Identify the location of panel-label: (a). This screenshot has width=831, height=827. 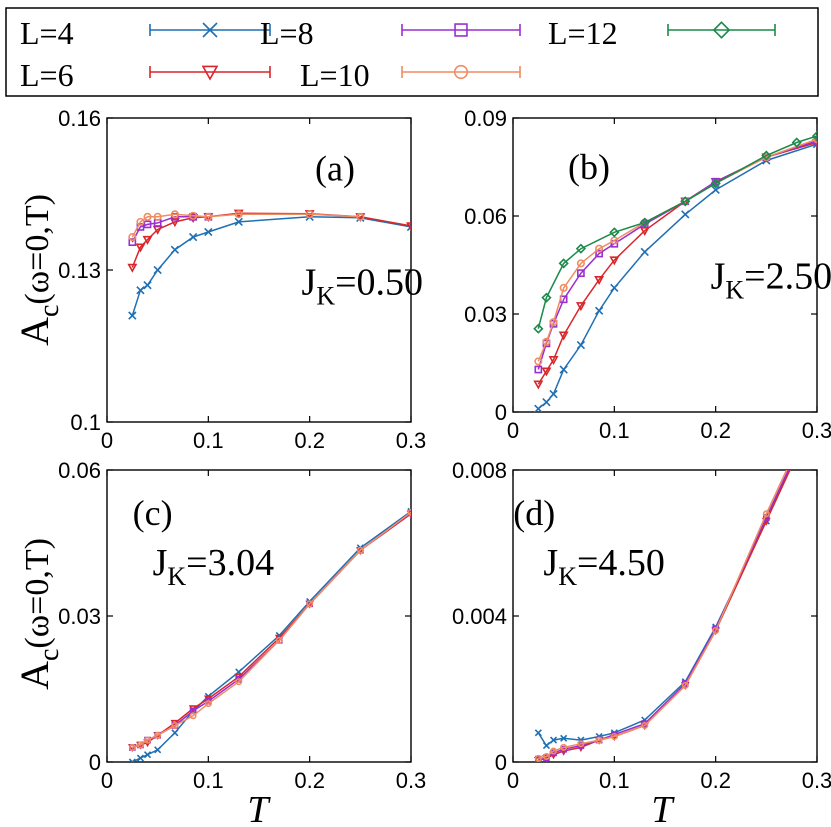
(335, 169).